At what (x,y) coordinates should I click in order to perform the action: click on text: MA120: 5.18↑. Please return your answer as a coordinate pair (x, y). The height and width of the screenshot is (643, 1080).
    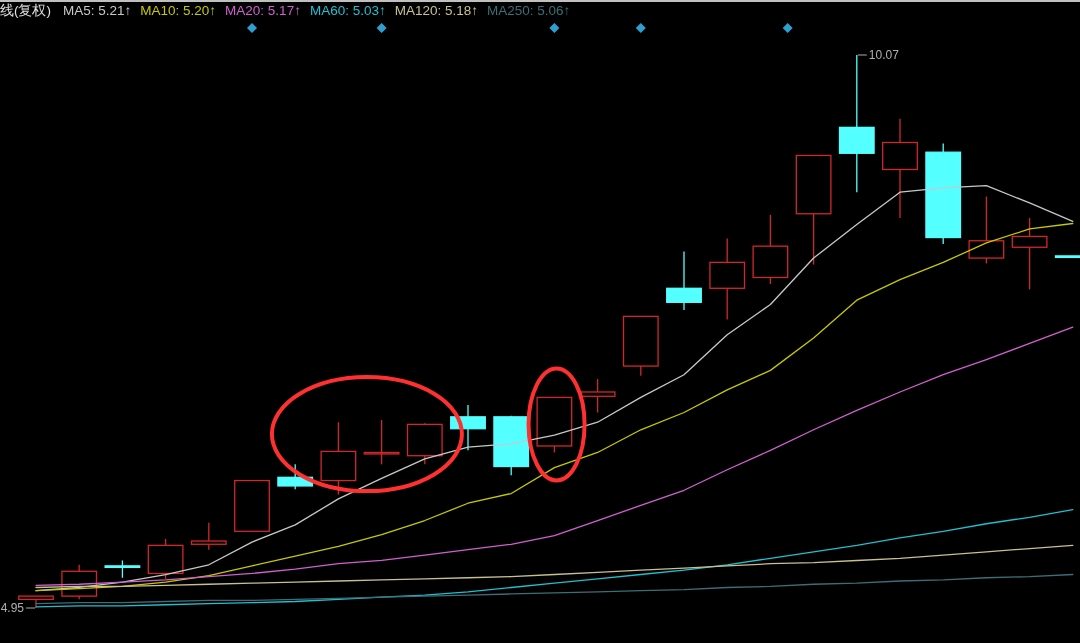
    Looking at the image, I should click on (436, 10).